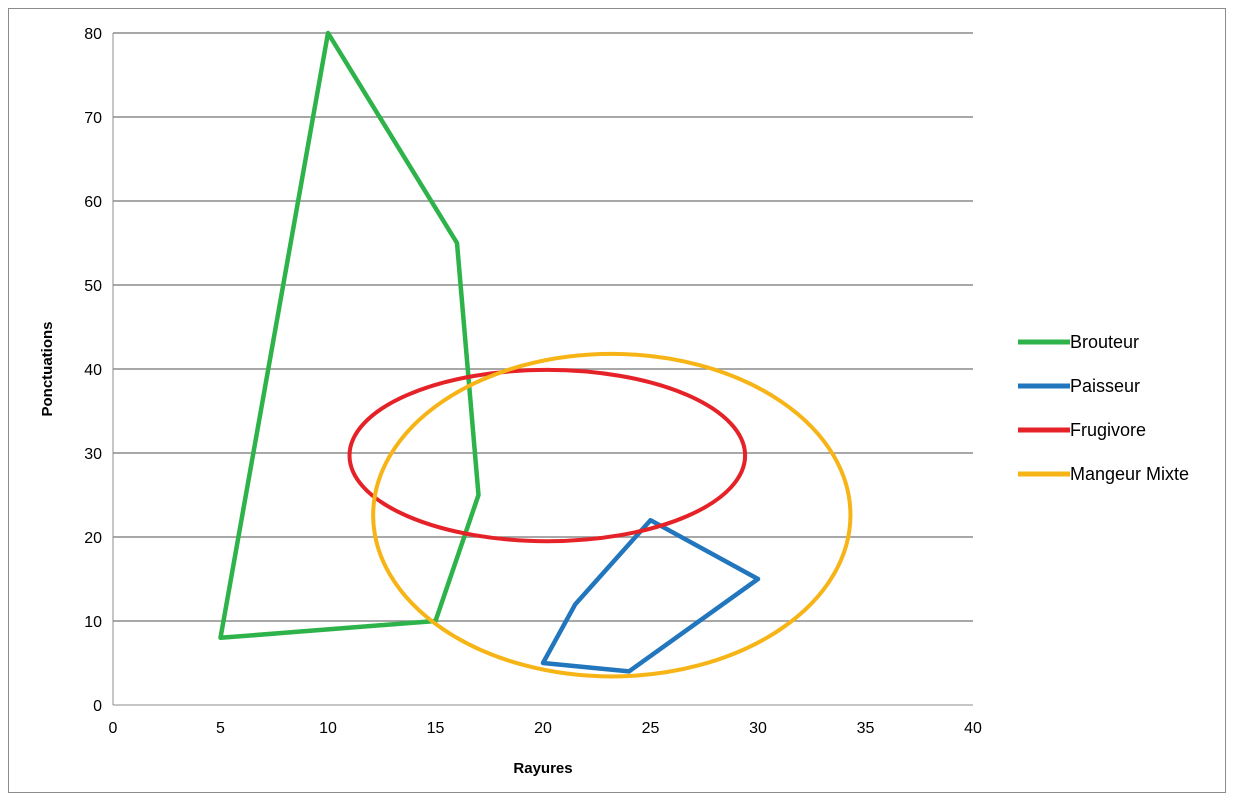 Image resolution: width=1236 pixels, height=803 pixels. What do you see at coordinates (93, 202) in the screenshot?
I see `y-tick-label: 60` at bounding box center [93, 202].